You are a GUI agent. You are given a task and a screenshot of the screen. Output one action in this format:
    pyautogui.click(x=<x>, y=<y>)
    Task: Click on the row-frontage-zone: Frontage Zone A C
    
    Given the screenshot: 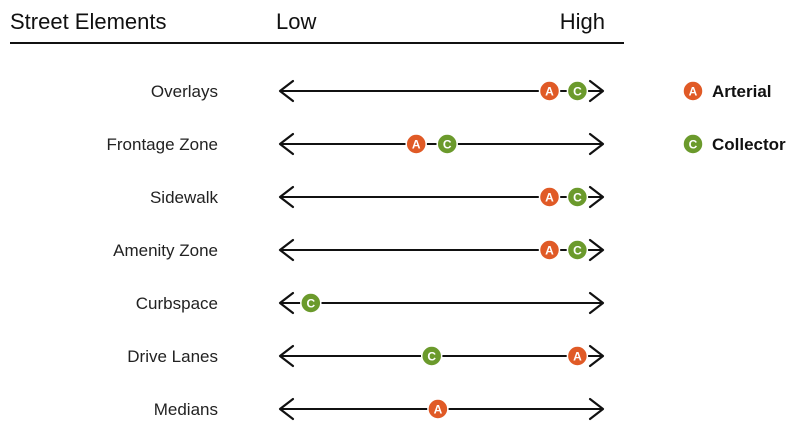 What is the action you would take?
    pyautogui.click(x=355, y=144)
    